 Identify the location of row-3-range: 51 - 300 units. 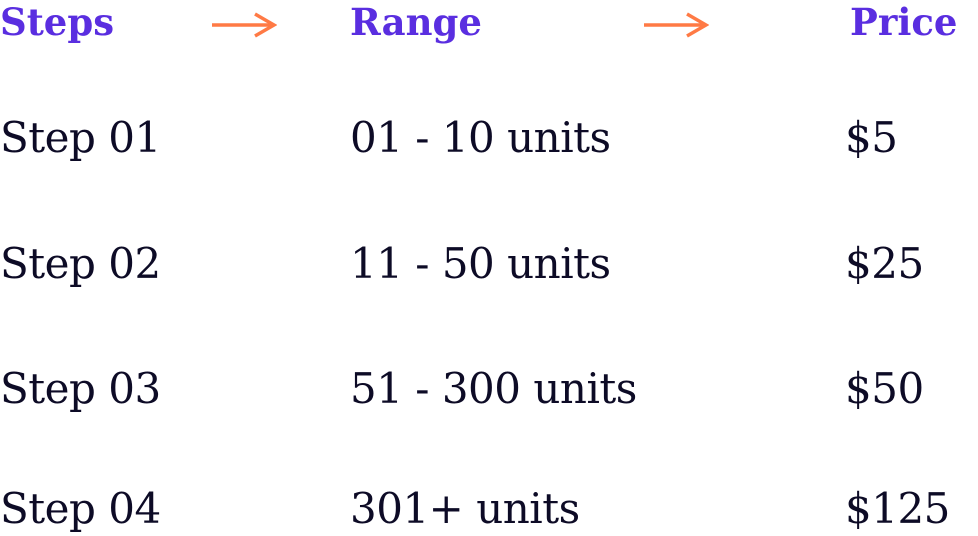
(493, 388).